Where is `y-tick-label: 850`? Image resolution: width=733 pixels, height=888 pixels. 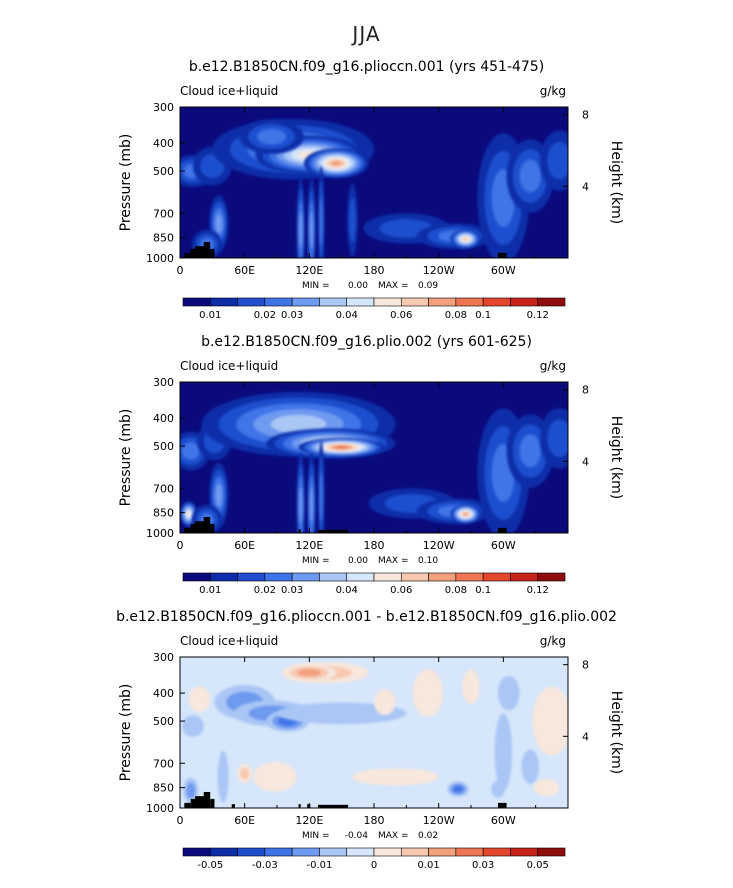
y-tick-label: 850 is located at coordinates (163, 238).